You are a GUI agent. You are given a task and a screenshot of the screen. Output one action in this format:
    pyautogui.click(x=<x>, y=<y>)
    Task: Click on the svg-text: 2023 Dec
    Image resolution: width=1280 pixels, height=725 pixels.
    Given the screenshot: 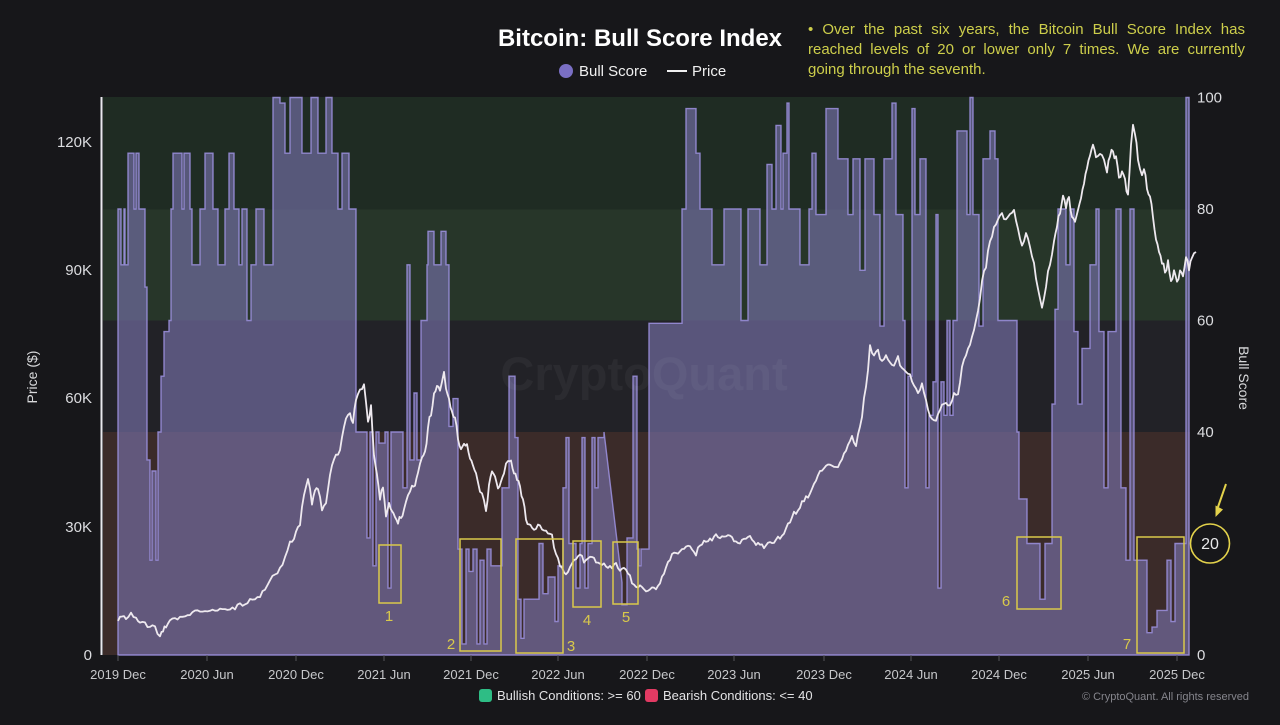 What is the action you would take?
    pyautogui.click(x=824, y=674)
    